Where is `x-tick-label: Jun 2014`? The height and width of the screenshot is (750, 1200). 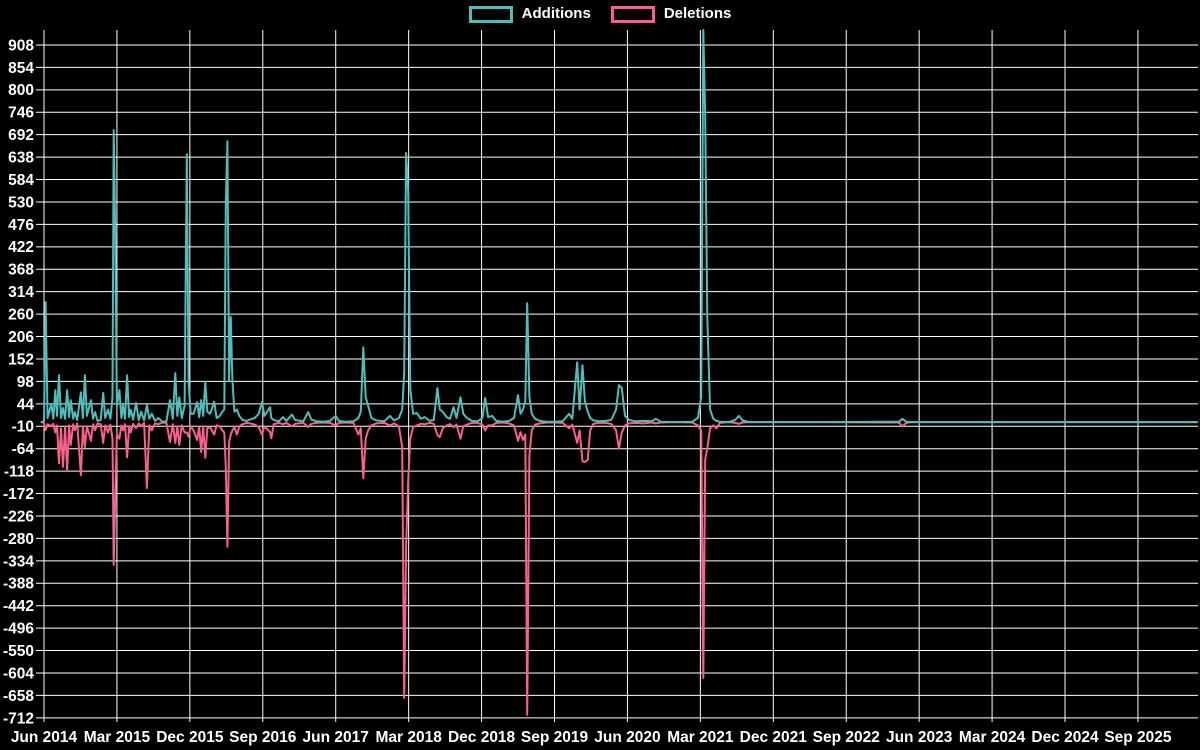 x-tick-label: Jun 2014 is located at coordinates (44, 737).